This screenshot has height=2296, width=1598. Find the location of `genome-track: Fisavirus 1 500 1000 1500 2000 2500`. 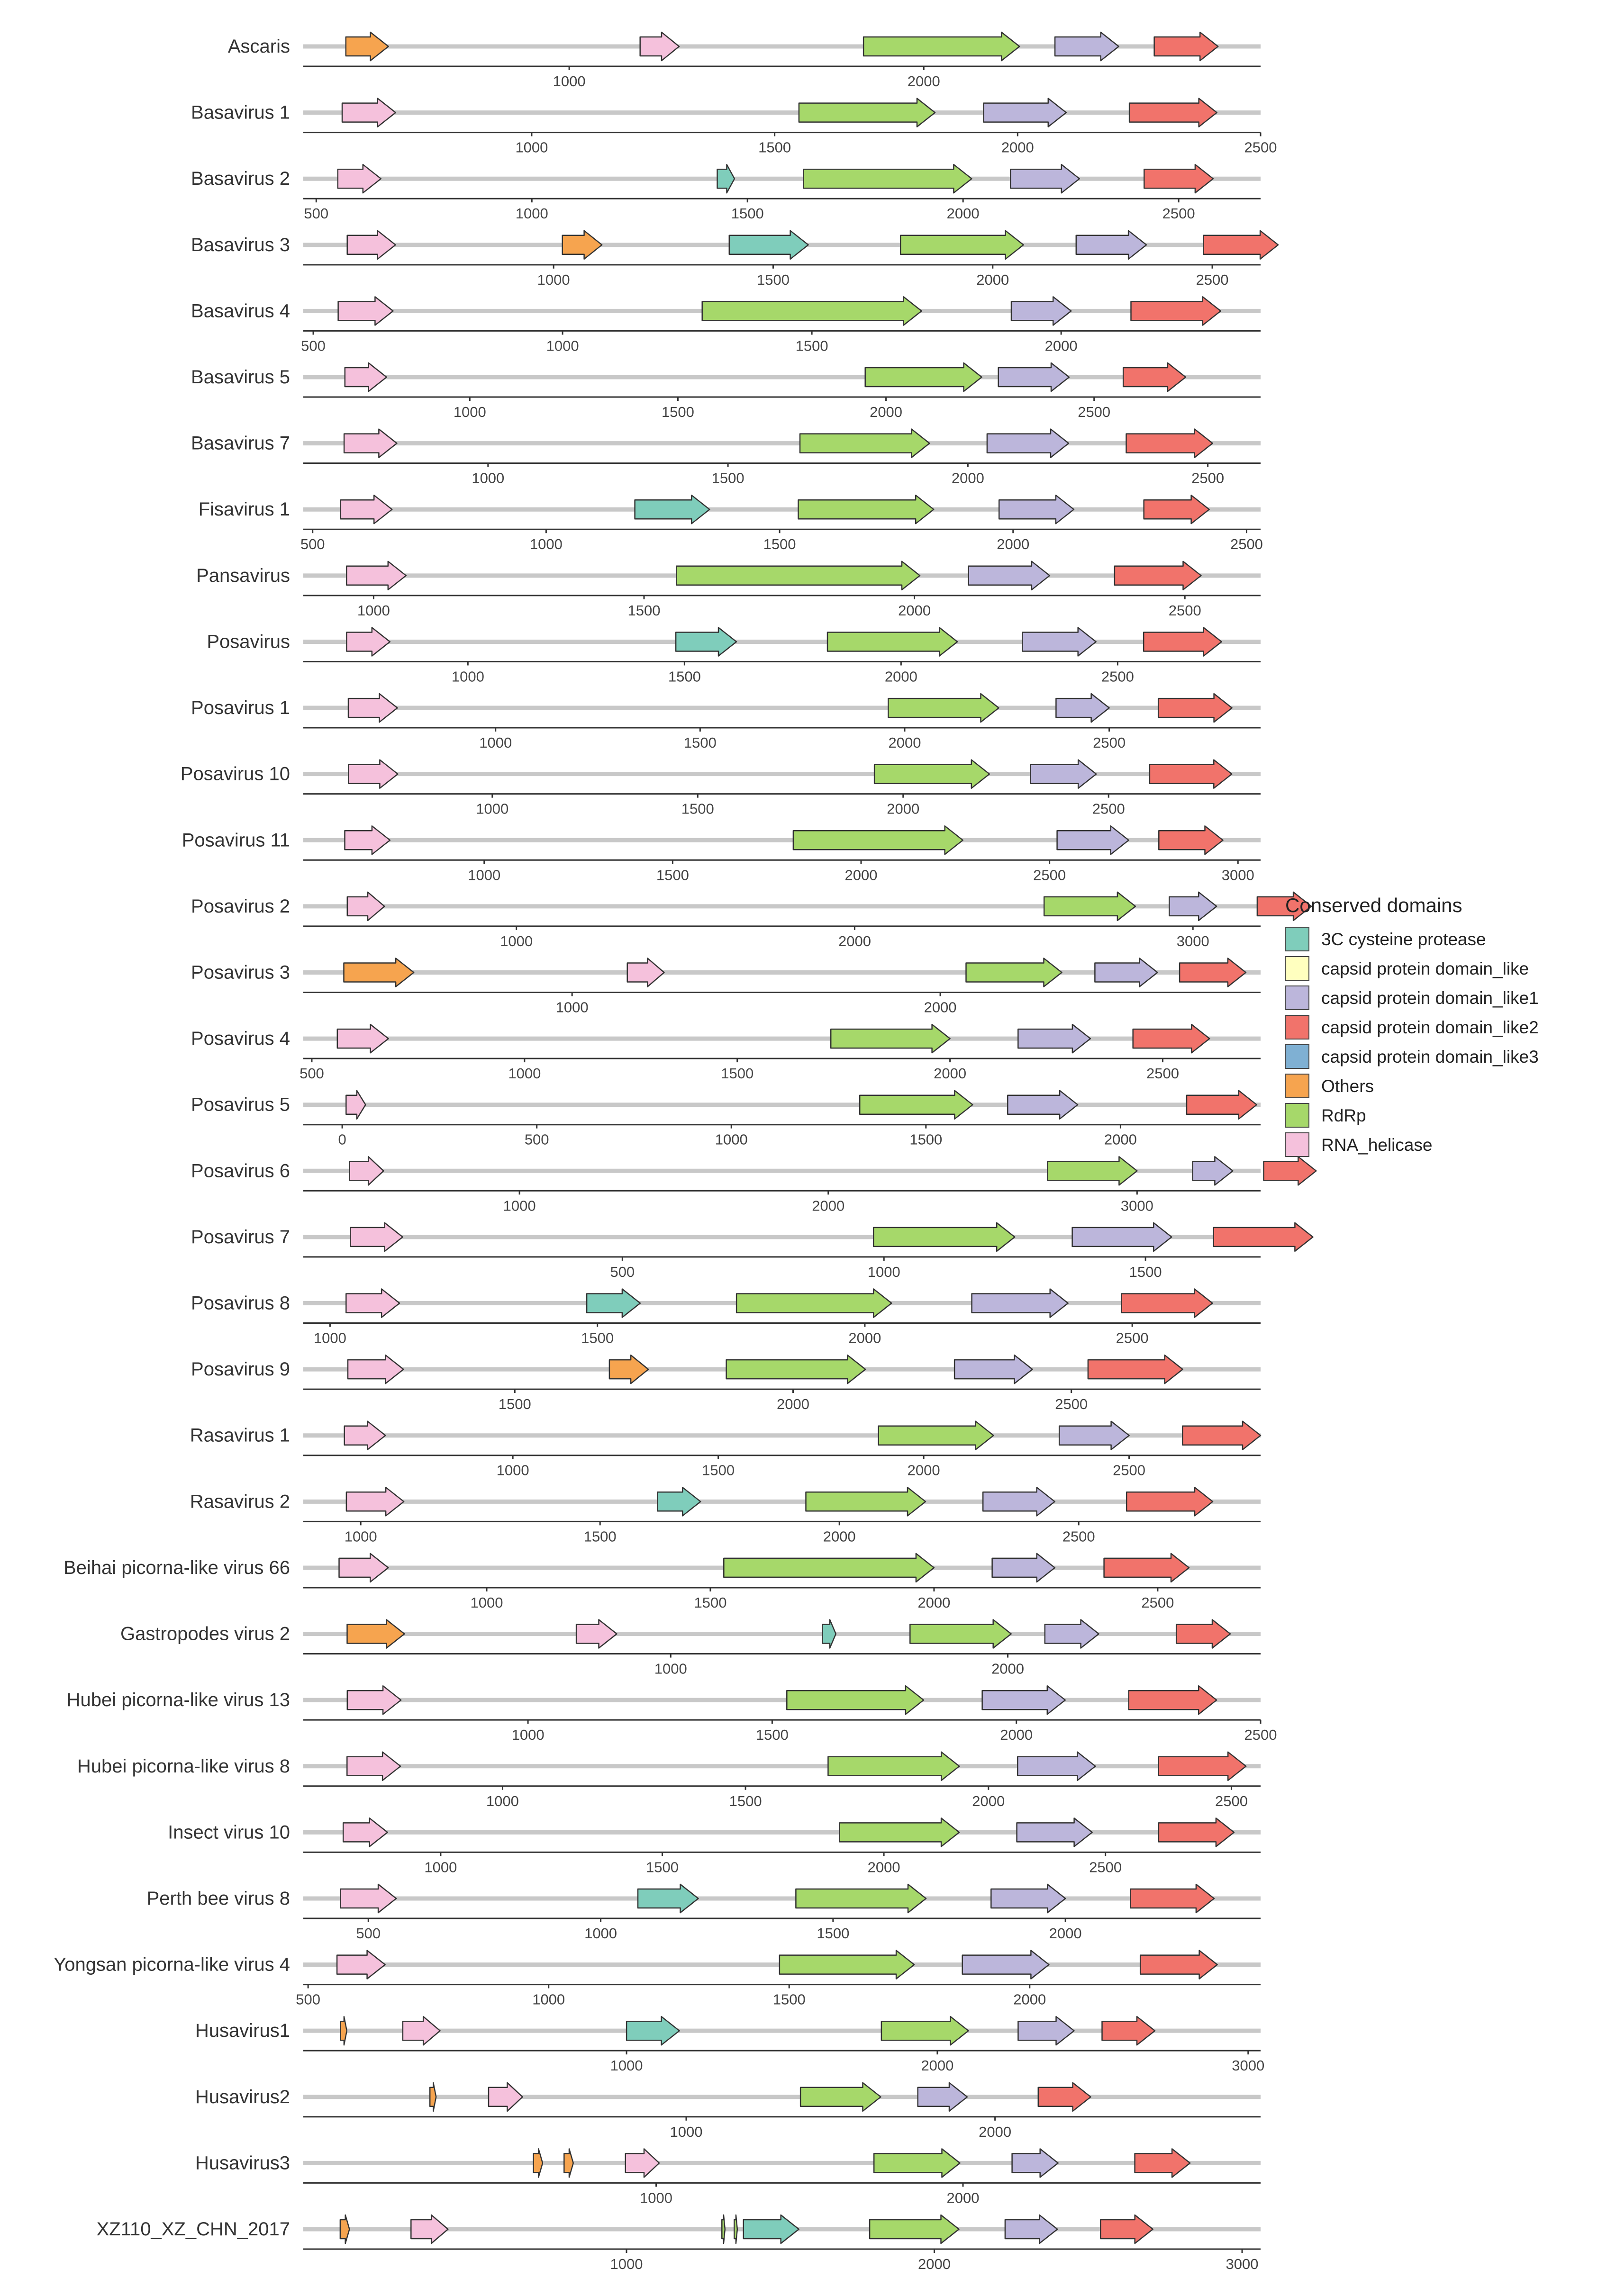

genome-track: Fisavirus 1 500 1000 1500 2000 2500 is located at coordinates (731, 523).